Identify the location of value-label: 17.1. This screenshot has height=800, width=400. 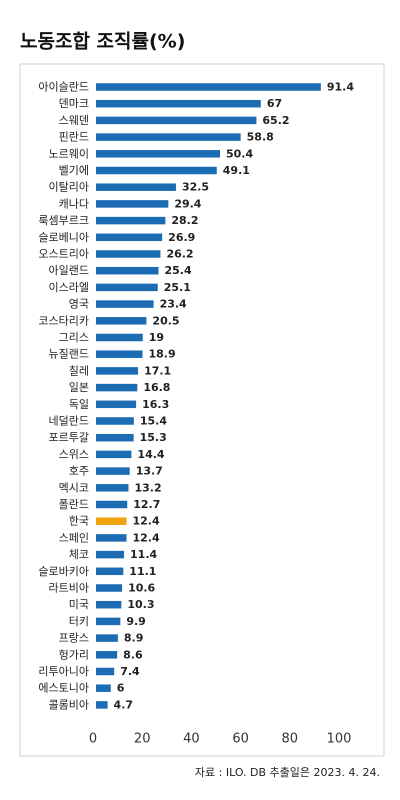
(157, 370).